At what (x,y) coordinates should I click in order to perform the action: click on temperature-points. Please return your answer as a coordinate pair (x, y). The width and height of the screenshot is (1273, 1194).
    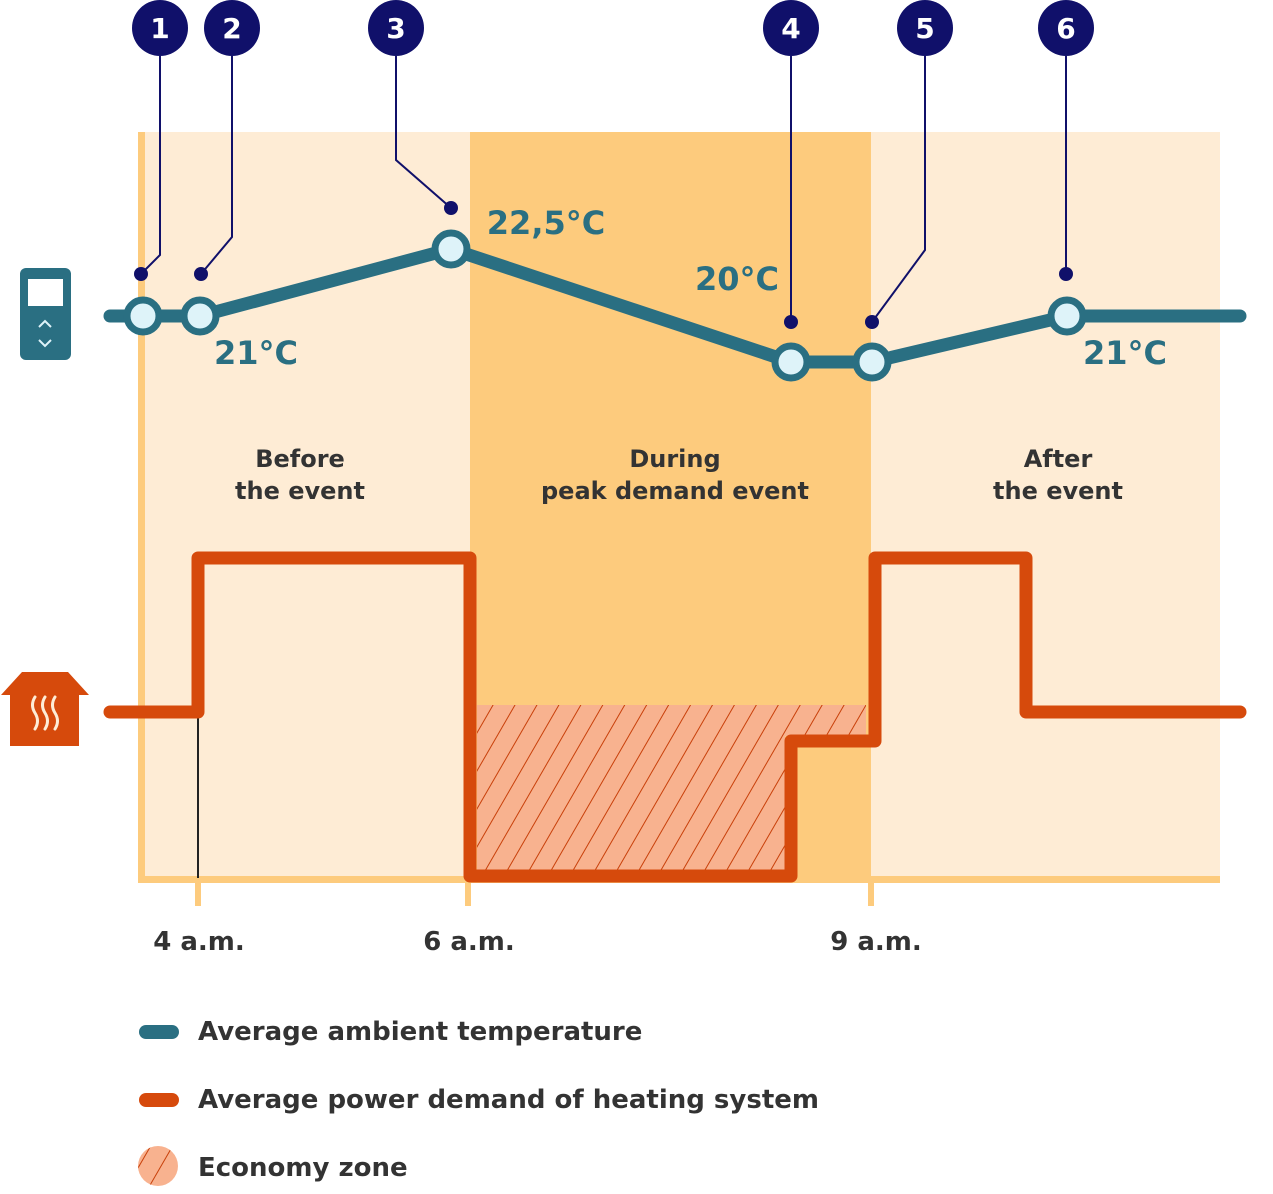
    Looking at the image, I should click on (605, 305).